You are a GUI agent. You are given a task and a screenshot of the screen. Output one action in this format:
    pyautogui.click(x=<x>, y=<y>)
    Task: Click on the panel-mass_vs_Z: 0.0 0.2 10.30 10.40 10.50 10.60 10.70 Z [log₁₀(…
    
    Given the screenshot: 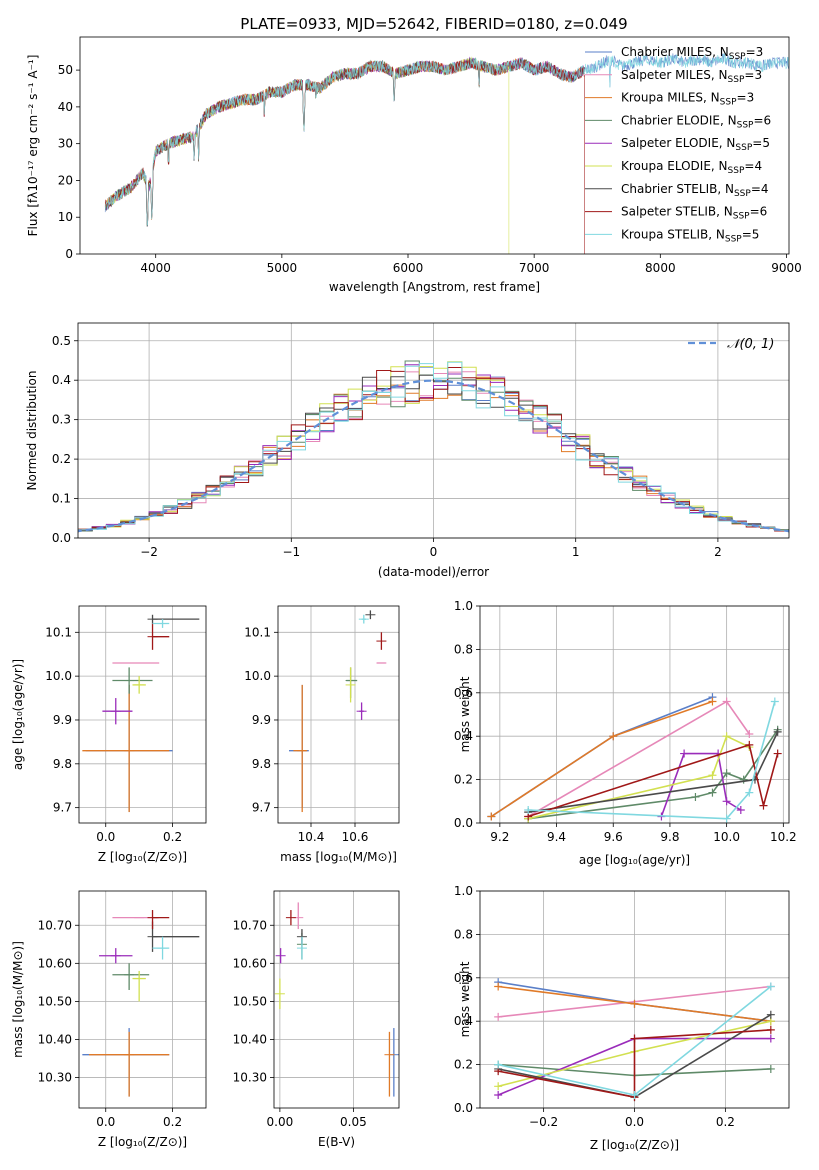 What is the action you would take?
    pyautogui.click(x=109, y=1019)
    